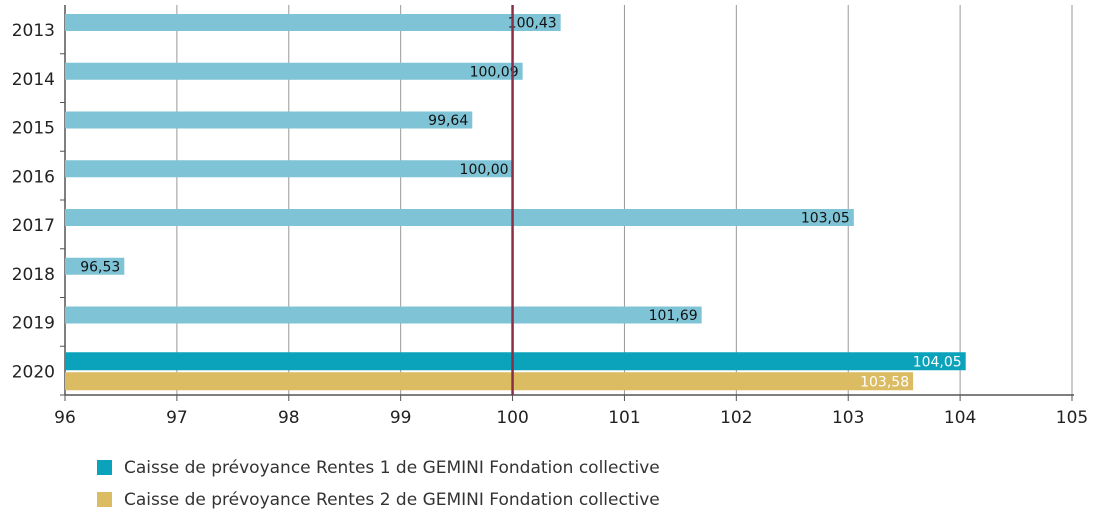  I want to click on x-tick-label: 104, so click(960, 418).